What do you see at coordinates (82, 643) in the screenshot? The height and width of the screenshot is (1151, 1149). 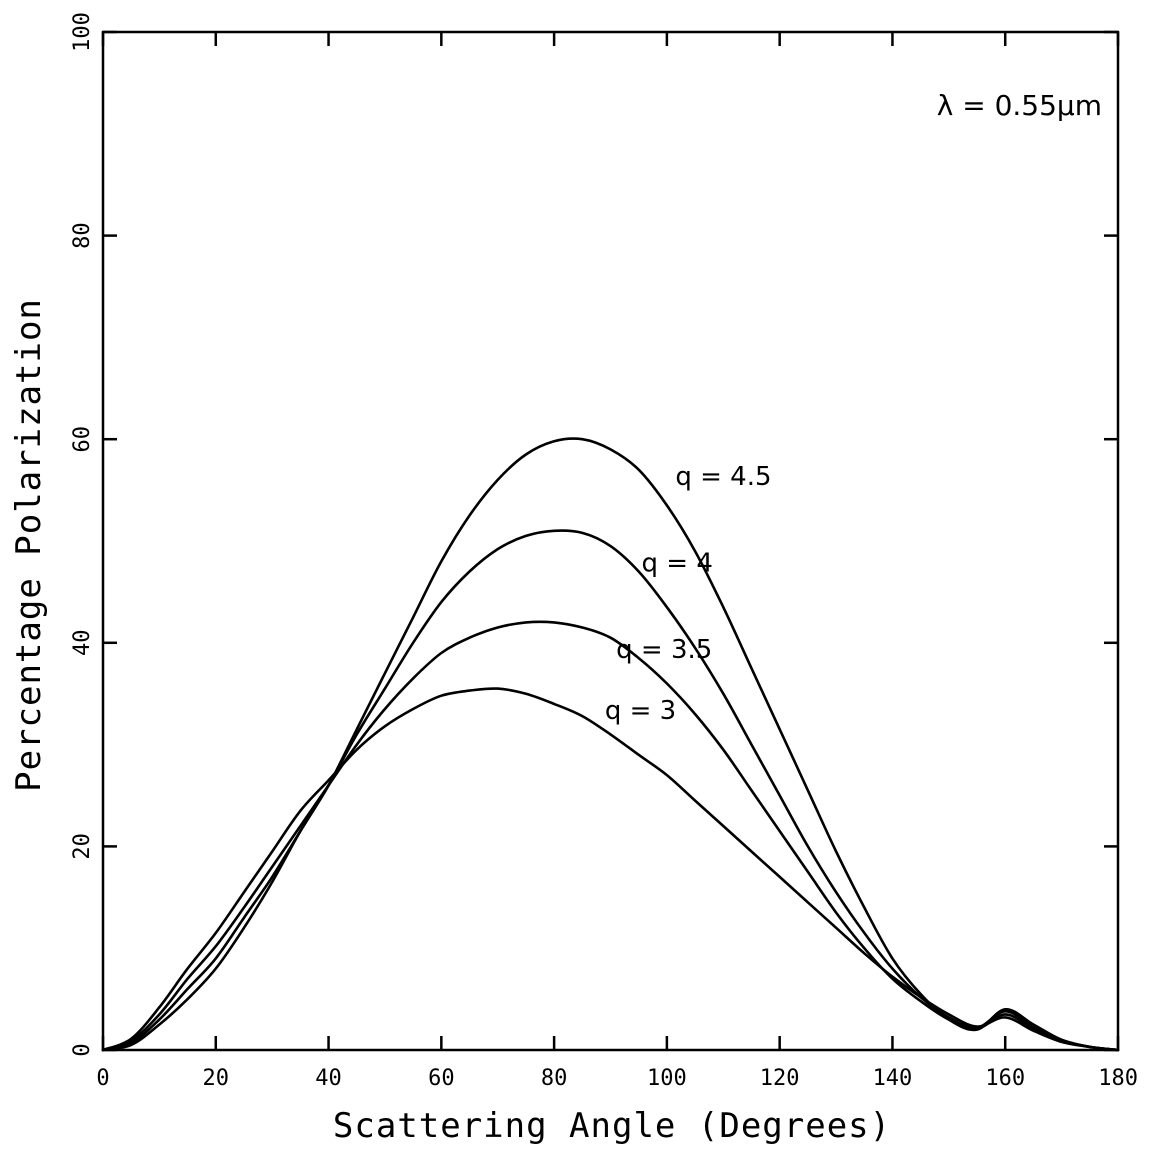 I see `y-tick-label: 40` at bounding box center [82, 643].